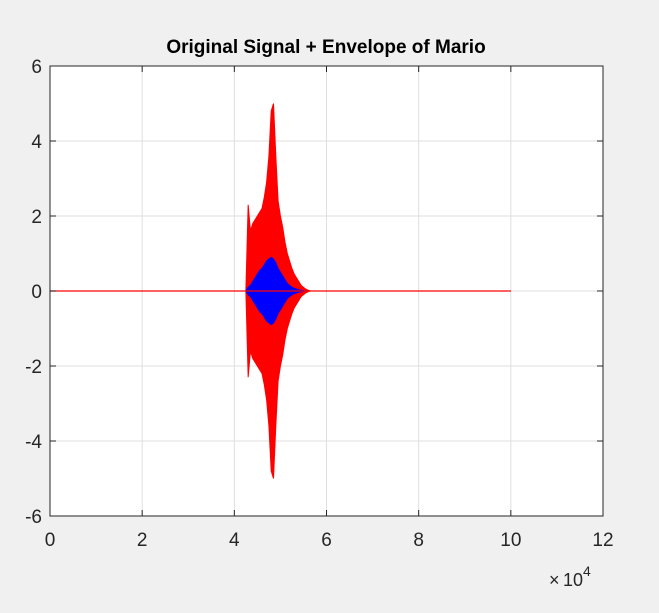 The image size is (659, 613). What do you see at coordinates (234, 540) in the screenshot?
I see `x-tick-label: 4` at bounding box center [234, 540].